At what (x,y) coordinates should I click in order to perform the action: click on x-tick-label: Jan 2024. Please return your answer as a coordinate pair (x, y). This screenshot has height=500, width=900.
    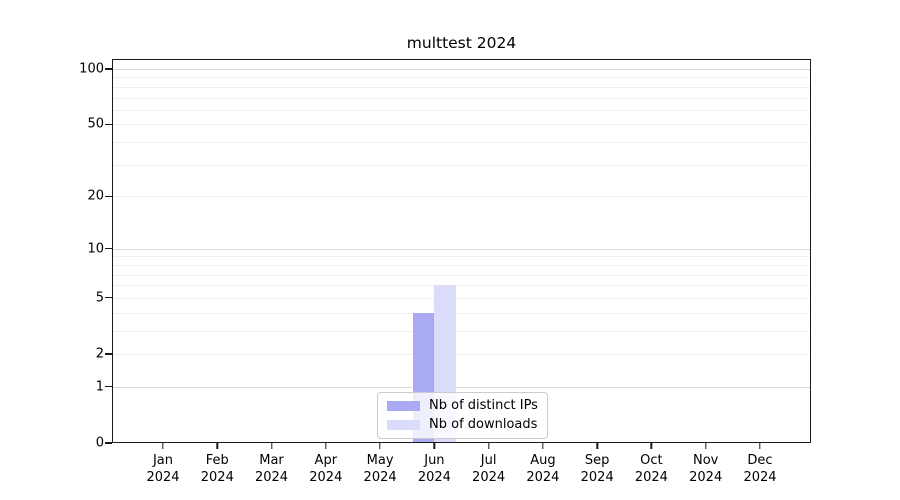
    Looking at the image, I should click on (163, 469).